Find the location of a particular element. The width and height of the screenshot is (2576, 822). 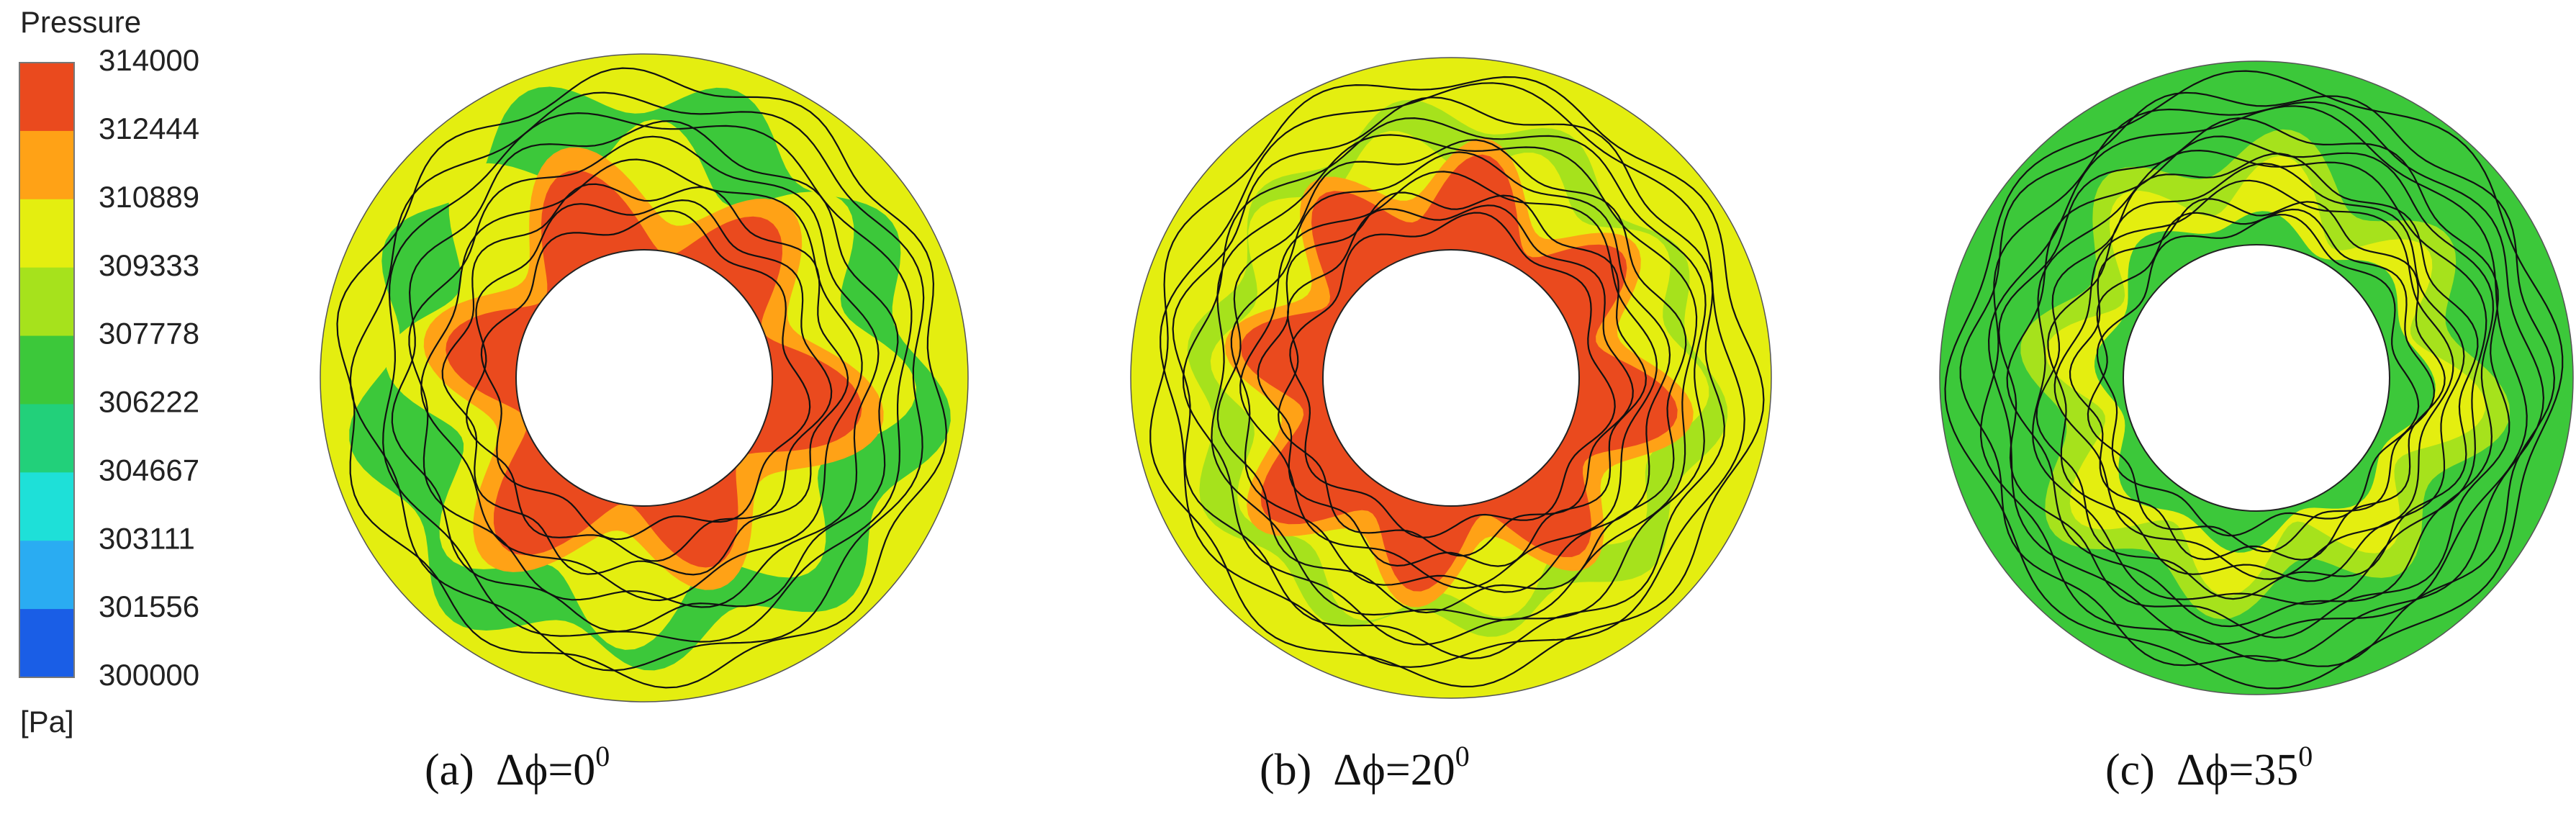

panel-caption: (c) Δϕ=350 is located at coordinates (2209, 767).